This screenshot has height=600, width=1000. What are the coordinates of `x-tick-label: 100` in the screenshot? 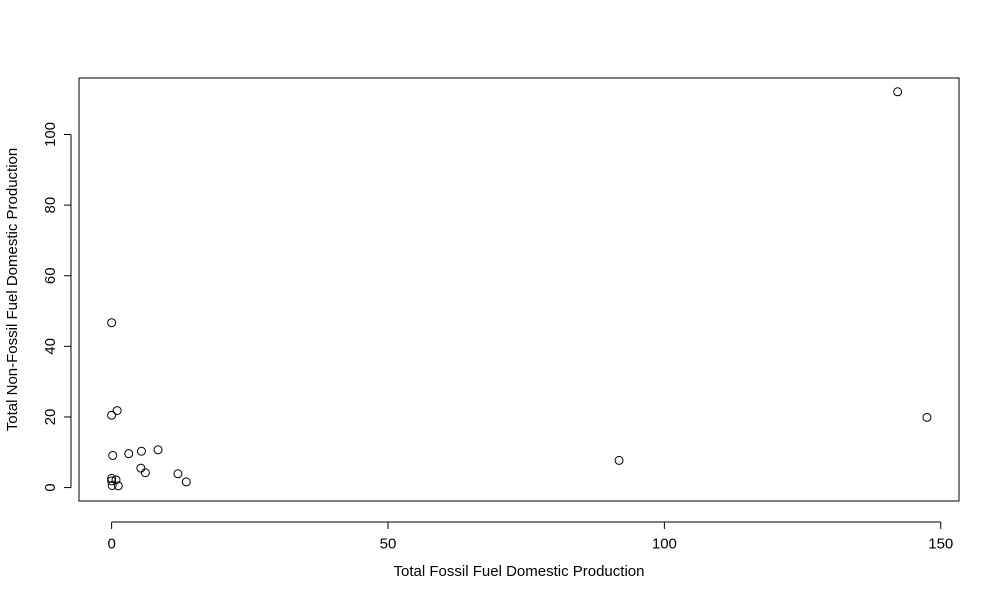 It's located at (664, 543).